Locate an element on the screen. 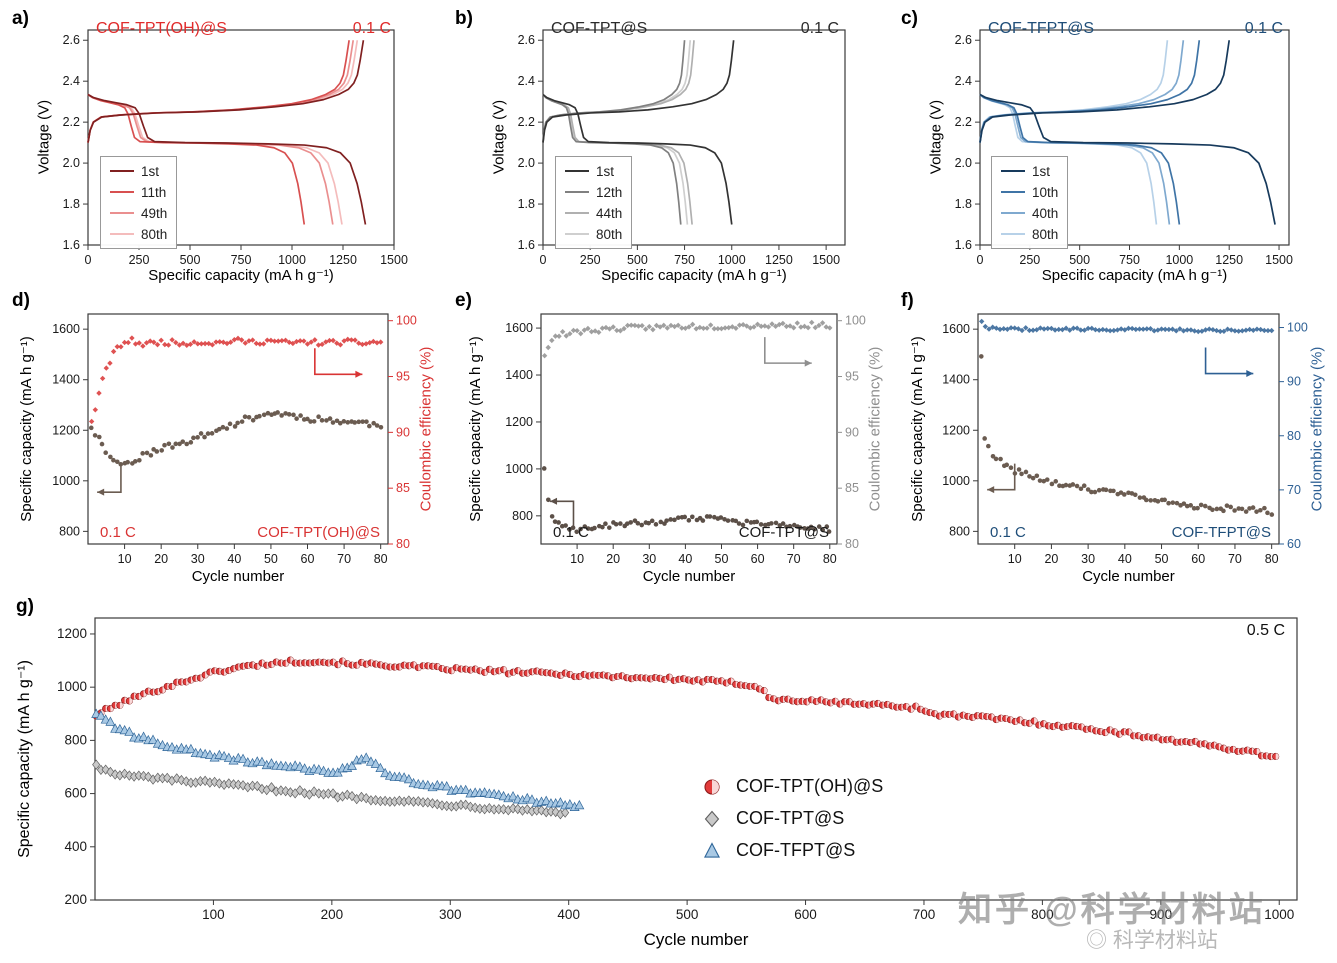 This screenshot has width=1337, height=963. panel-d-sample: COF-TPT(OH)@S is located at coordinates (318, 532).